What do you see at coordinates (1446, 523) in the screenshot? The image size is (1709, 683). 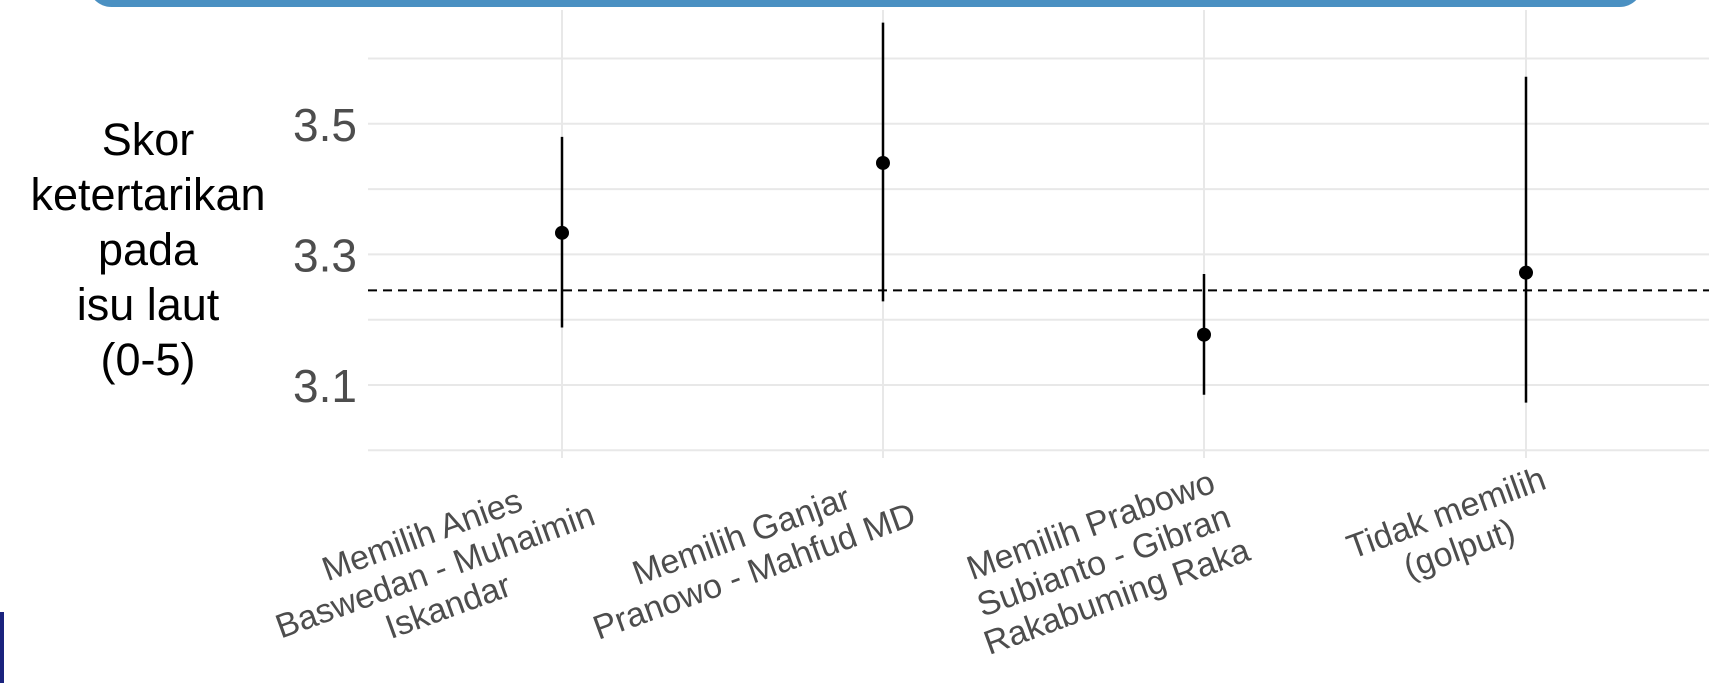 I see `x-tick-label: Tidak memilih(golput)` at bounding box center [1446, 523].